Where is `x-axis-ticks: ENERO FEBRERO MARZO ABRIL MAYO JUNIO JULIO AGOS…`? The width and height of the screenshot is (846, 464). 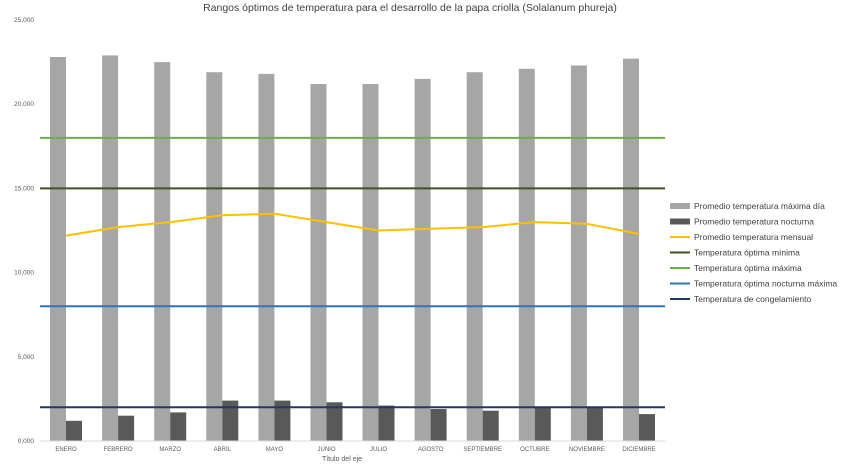
x-axis-ticks: ENERO FEBRERO MARZO ABRIL MAYO JUNIO JULIO AGOS… is located at coordinates (355, 450).